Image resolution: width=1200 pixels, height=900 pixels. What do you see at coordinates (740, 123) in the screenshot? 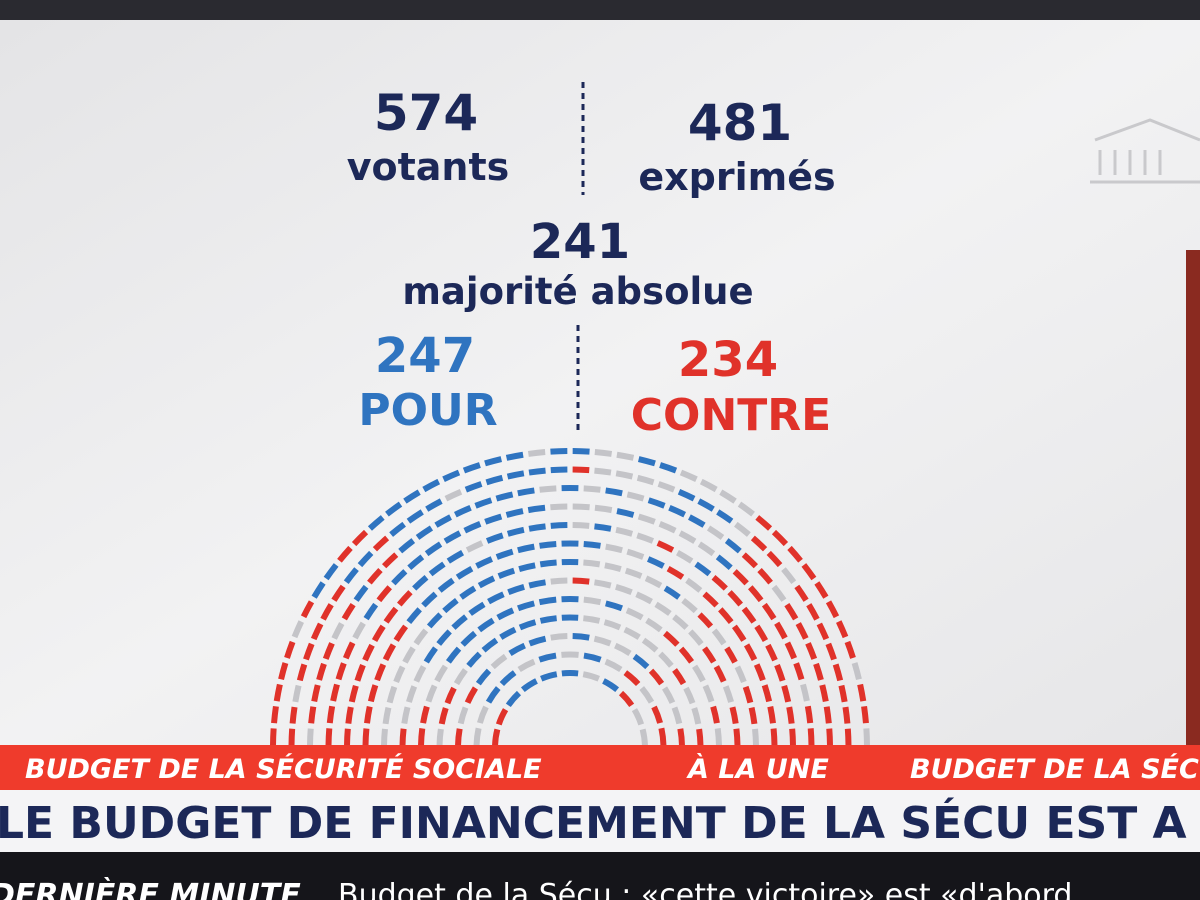
I see `exprimes-number: 481` at bounding box center [740, 123].